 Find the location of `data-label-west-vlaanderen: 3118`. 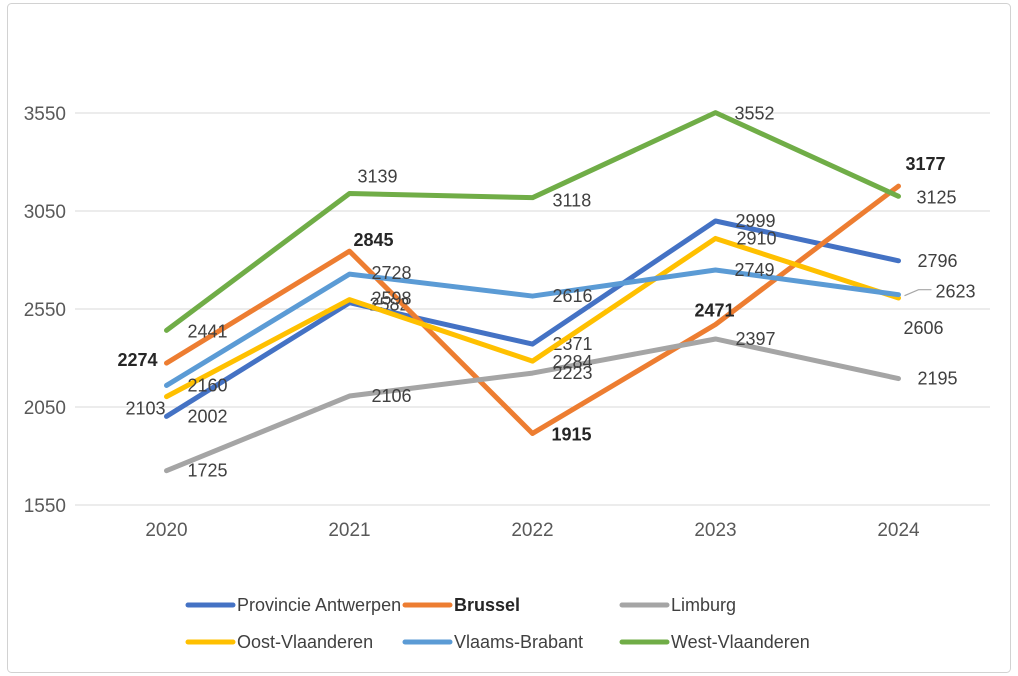

data-label-west-vlaanderen: 3118 is located at coordinates (572, 201).